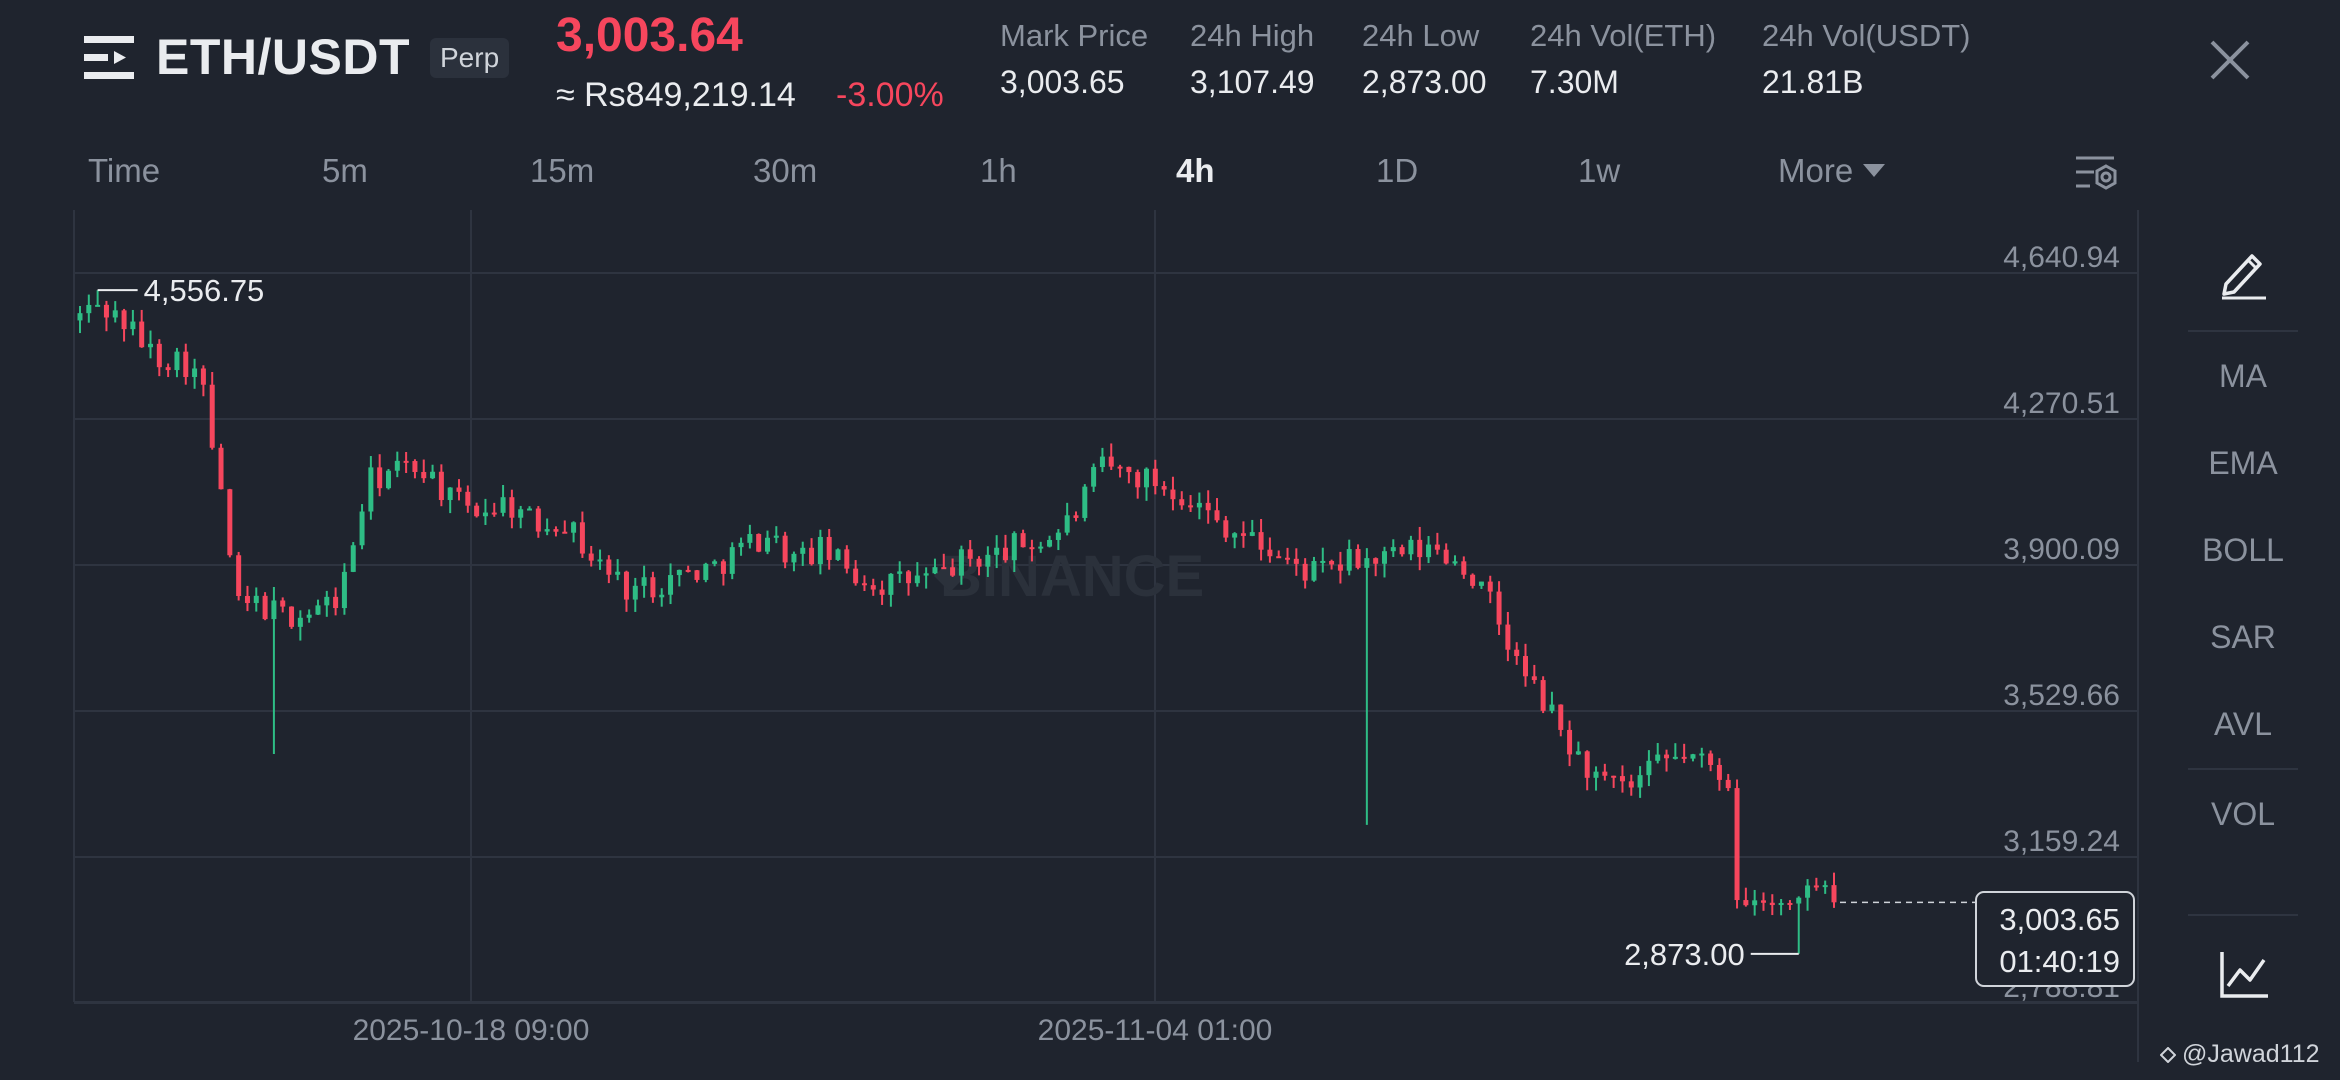 Image resolution: width=2340 pixels, height=1080 pixels. Describe the element at coordinates (2240, 1054) in the screenshot. I see `footer-credit: @Jawad112` at that location.